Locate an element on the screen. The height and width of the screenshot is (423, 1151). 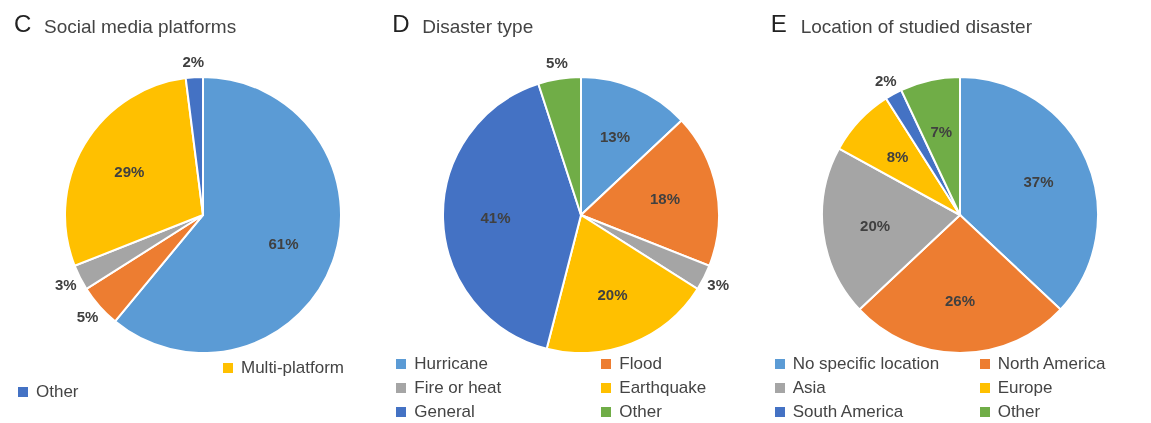
data-label: 8% is located at coordinates (897, 156).